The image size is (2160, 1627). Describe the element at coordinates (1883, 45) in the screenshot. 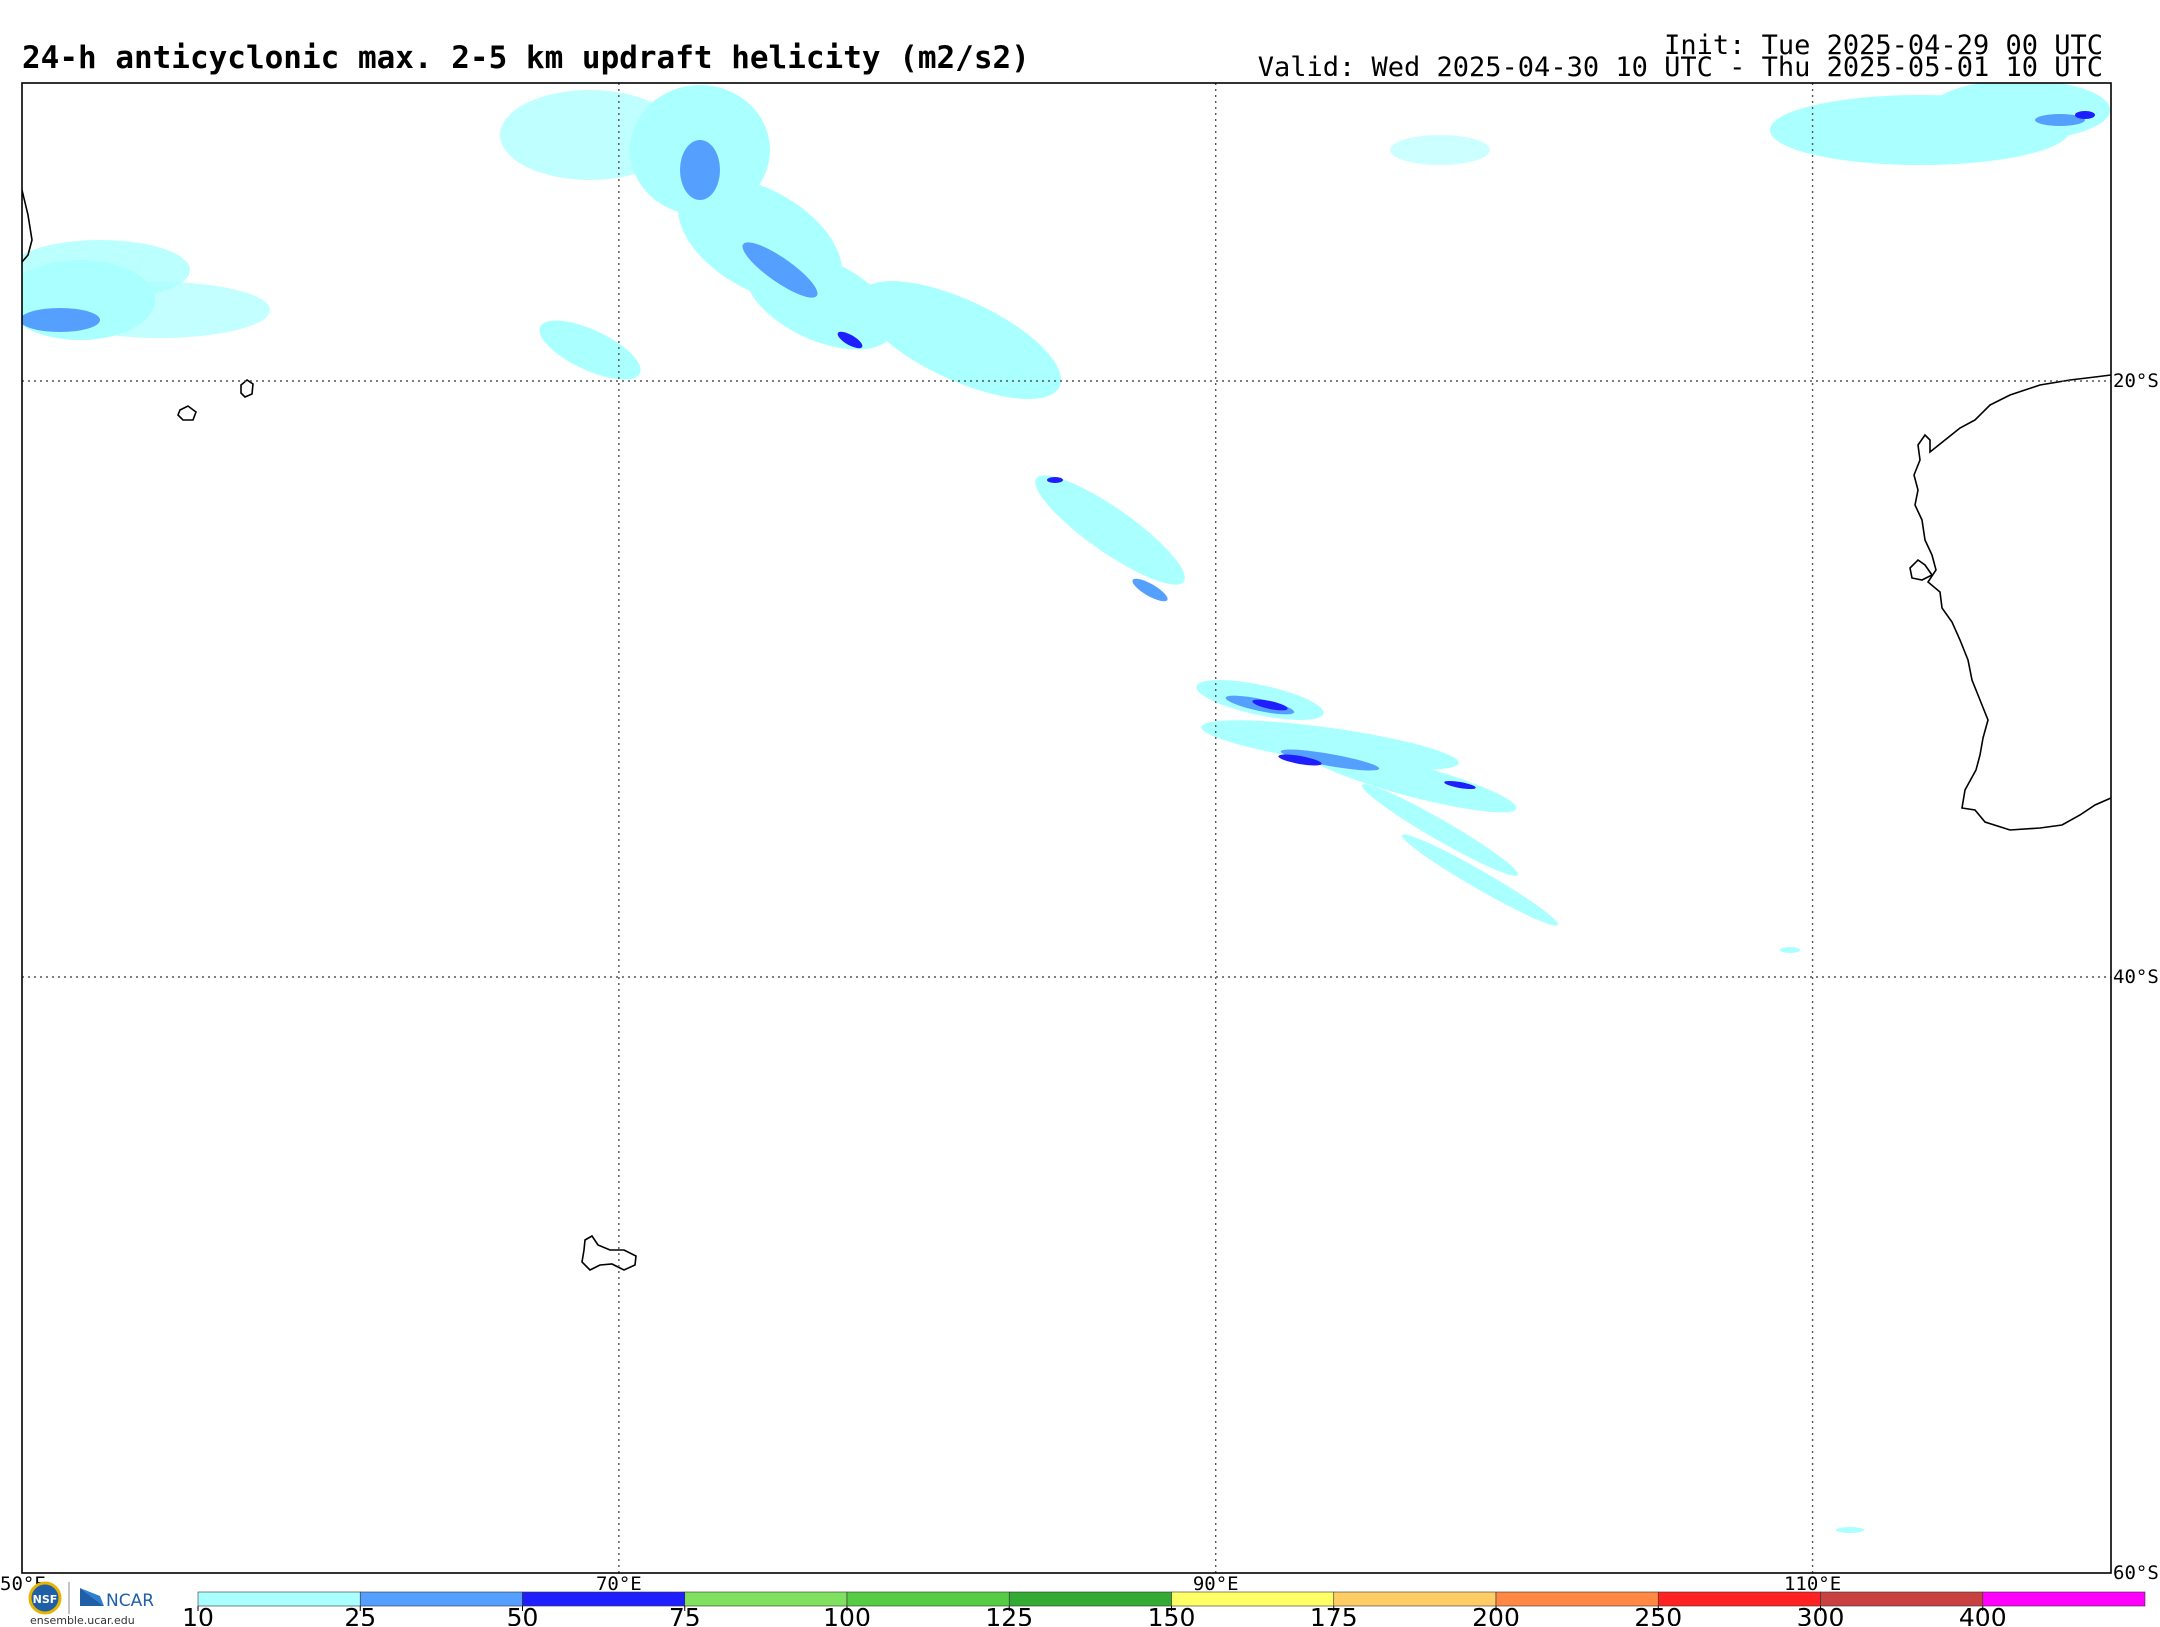

I see `init-time: Init: Tue 2025-04-29 00 UTC` at that location.